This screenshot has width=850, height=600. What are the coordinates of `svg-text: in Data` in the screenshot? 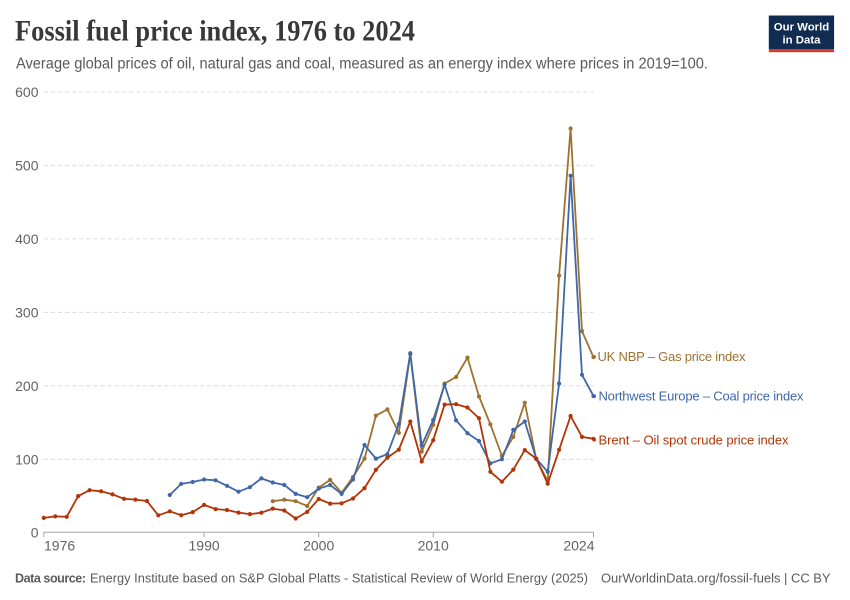 It's located at (802, 40).